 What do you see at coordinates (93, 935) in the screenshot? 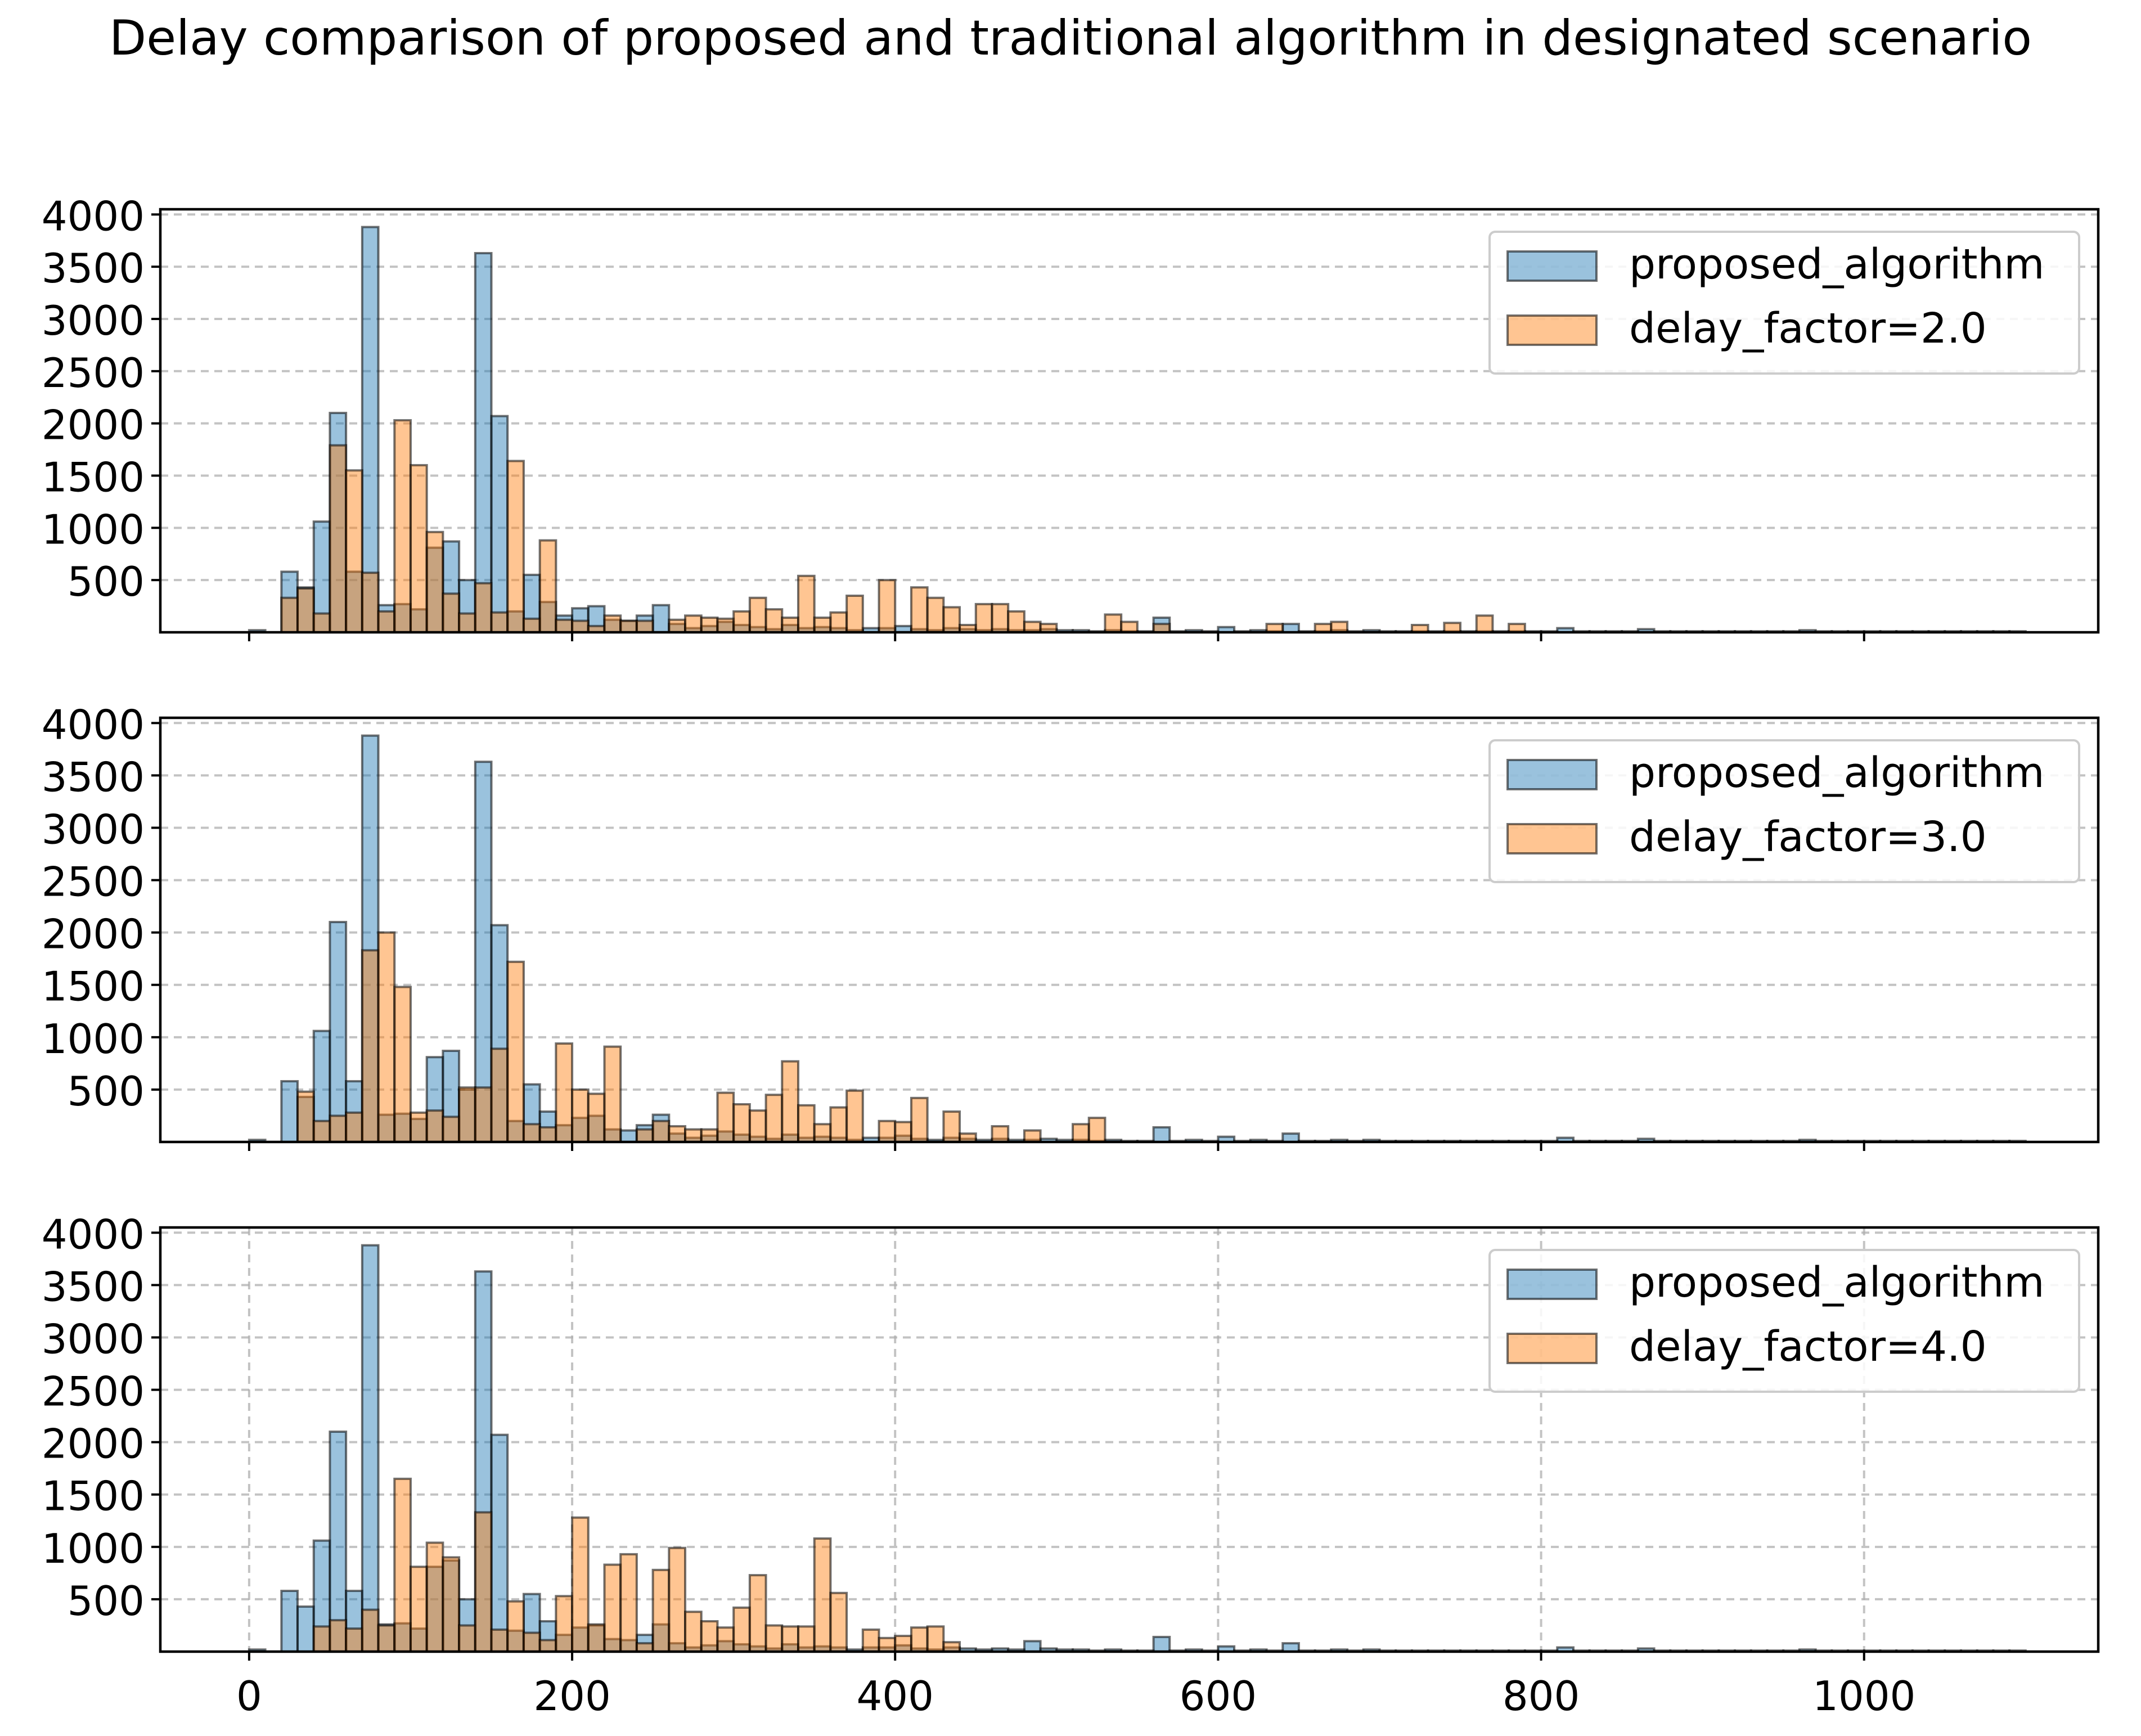
I see `y-tick-label: 2000` at bounding box center [93, 935].